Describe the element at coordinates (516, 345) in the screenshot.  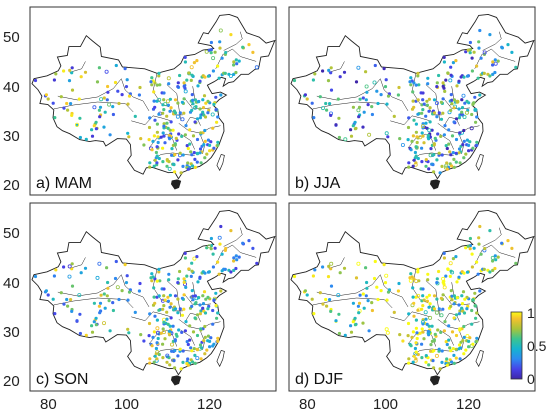
I see `colorbar-gradient` at that location.